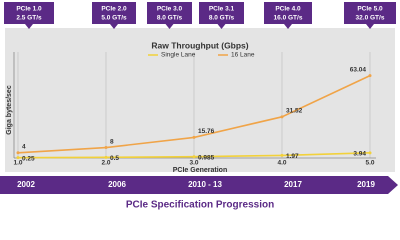  What do you see at coordinates (28, 158) in the screenshot?
I see `data-label: 0.25` at bounding box center [28, 158].